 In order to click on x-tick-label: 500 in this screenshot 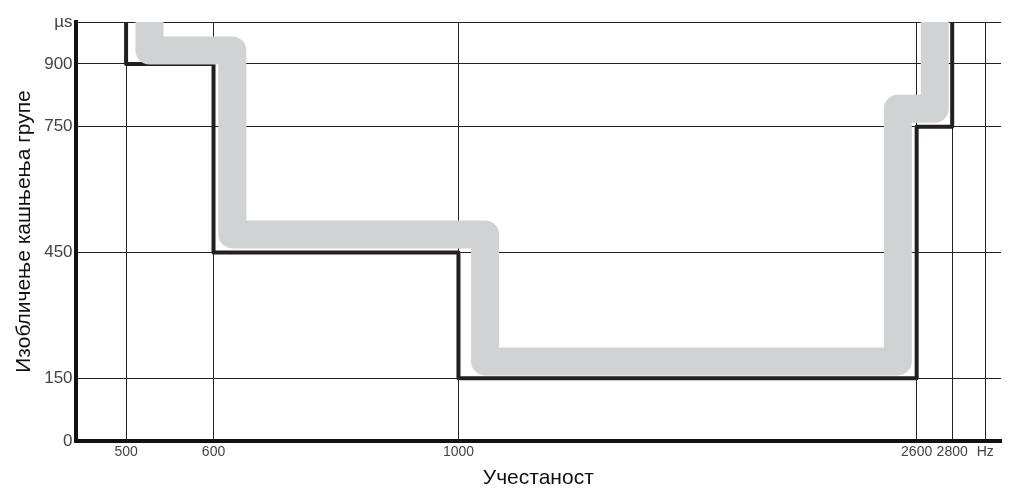, I will do `click(126, 451)`.